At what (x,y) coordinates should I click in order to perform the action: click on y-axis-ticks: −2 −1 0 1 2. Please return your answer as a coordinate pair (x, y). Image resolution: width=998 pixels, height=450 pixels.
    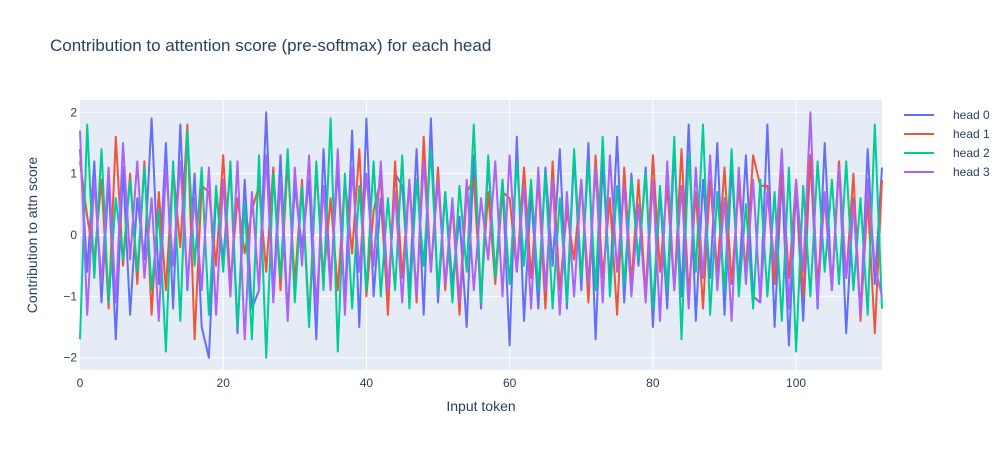
    Looking at the image, I should click on (70, 234).